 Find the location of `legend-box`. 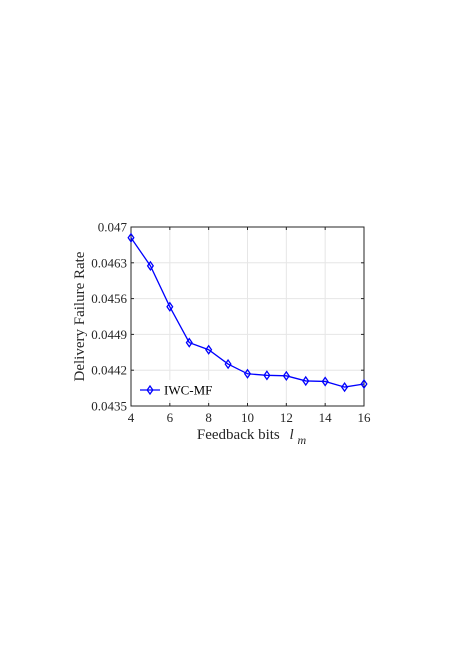

legend-box is located at coordinates (179, 390).